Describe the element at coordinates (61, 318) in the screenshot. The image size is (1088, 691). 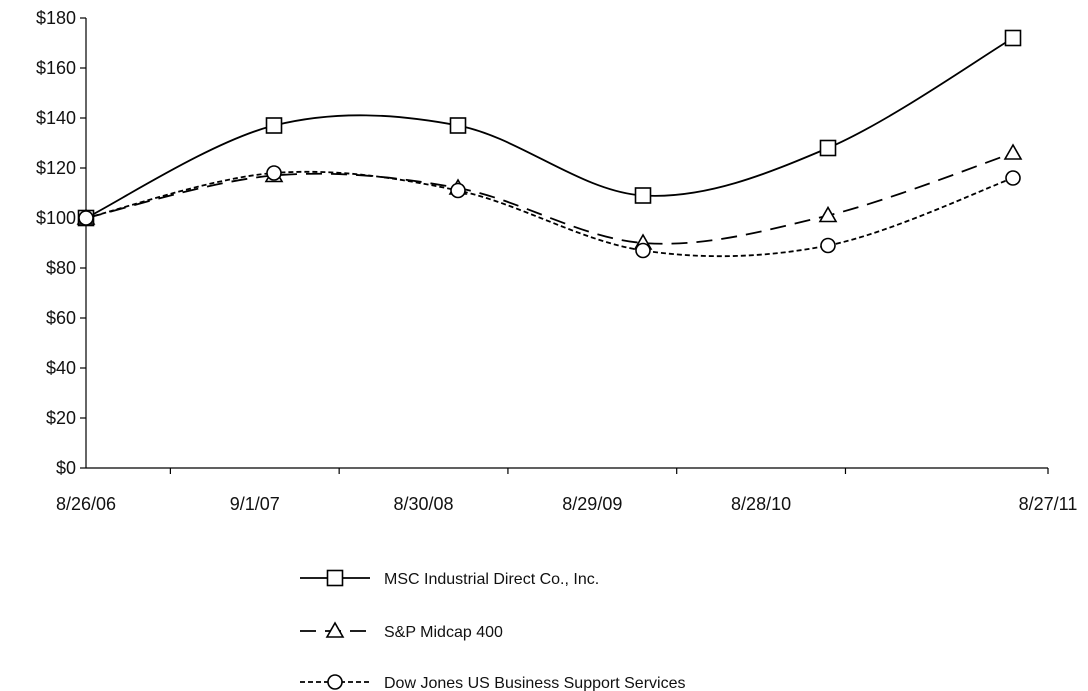
I see `y-tick-label: $60` at that location.